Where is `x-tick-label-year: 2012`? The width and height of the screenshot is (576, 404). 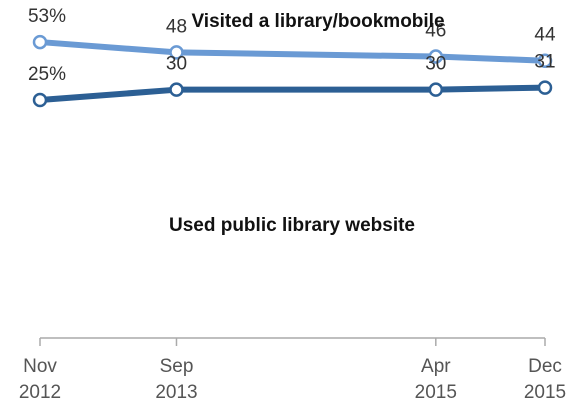 x-tick-label-year: 2012 is located at coordinates (40, 392).